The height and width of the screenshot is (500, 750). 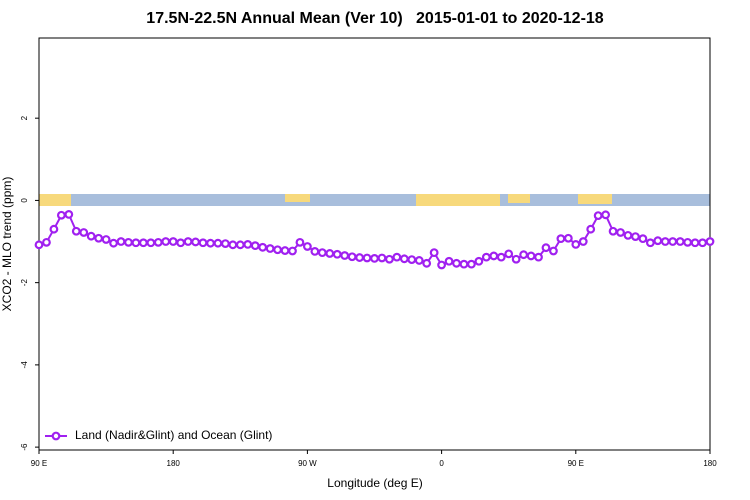 What do you see at coordinates (24, 365) in the screenshot?
I see `y-tick-label: -4` at bounding box center [24, 365].